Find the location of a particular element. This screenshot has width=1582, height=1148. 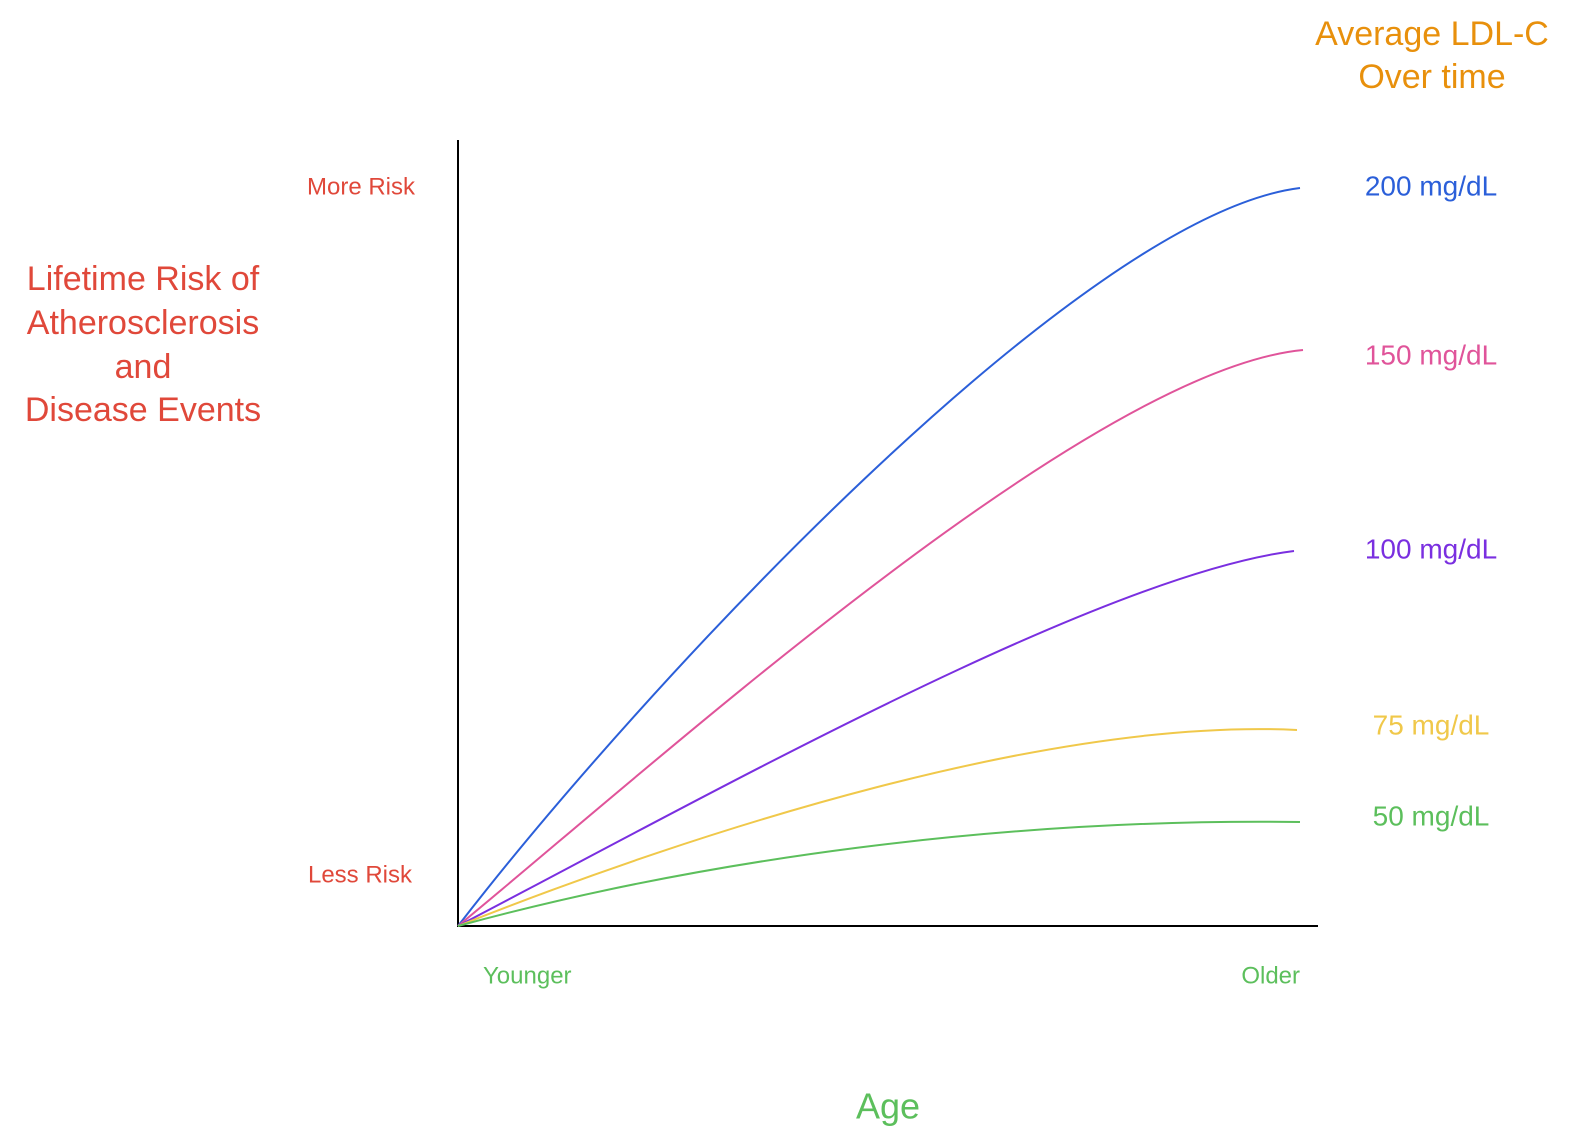

curve-label: 75 mg/dL is located at coordinates (1431, 724).